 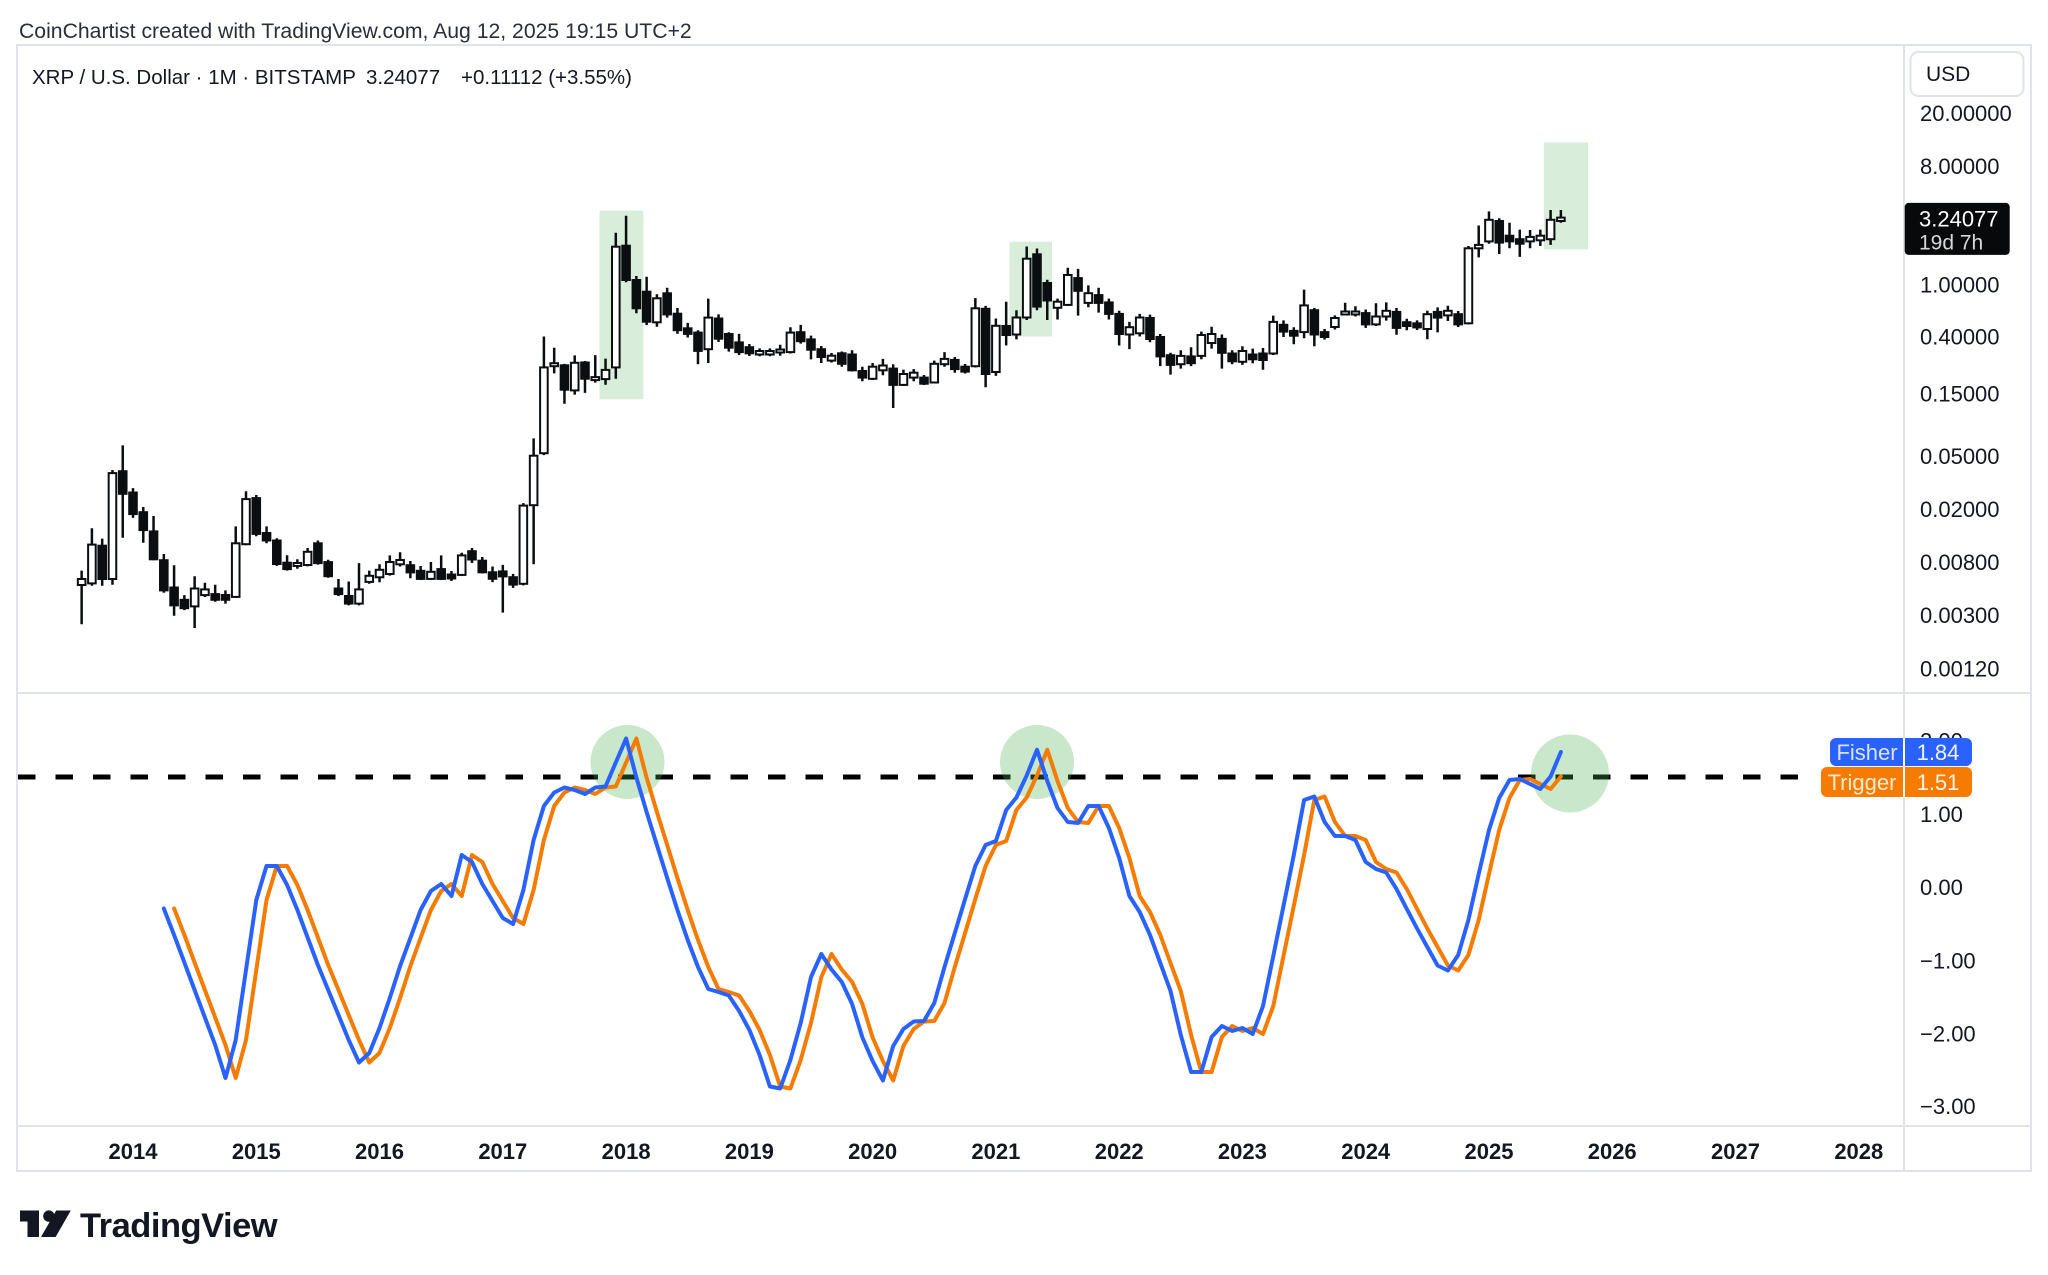 I want to click on svg-text: 1.00000, so click(x=1960, y=285).